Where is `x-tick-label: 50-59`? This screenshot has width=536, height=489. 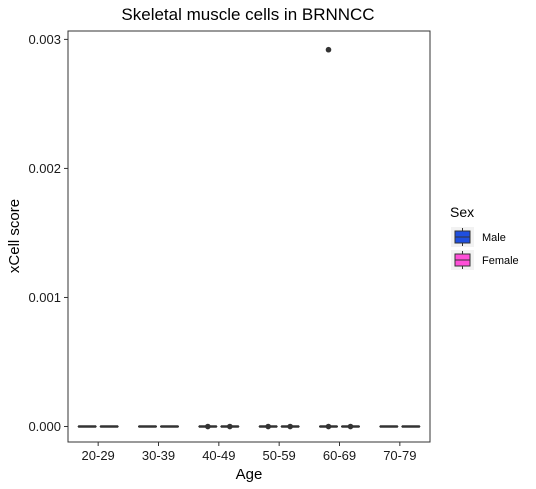 x-tick-label: 50-59 is located at coordinates (279, 455).